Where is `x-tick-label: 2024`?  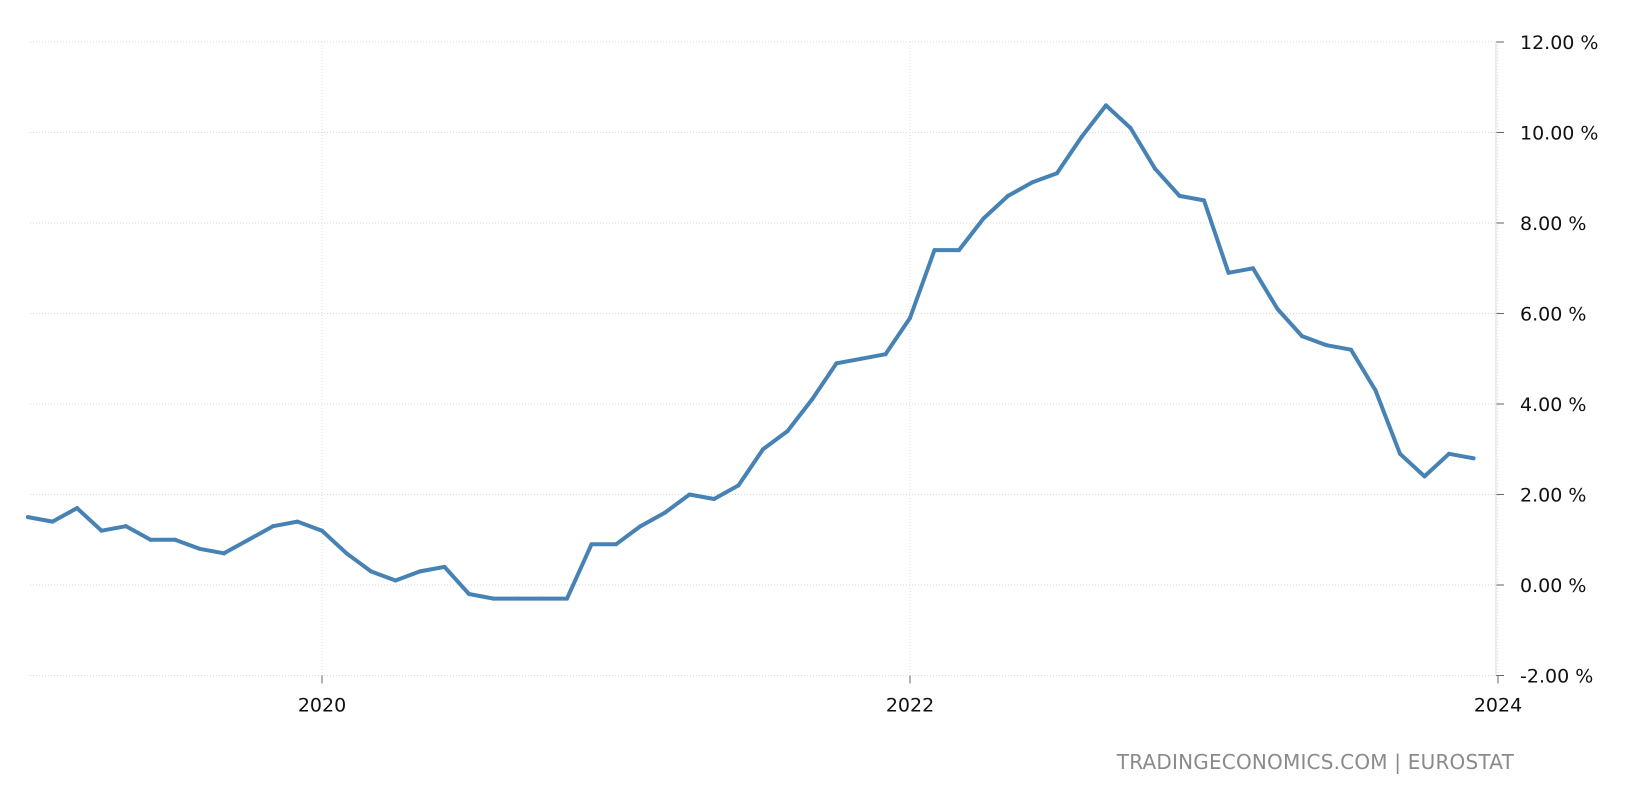 x-tick-label: 2024 is located at coordinates (1498, 706).